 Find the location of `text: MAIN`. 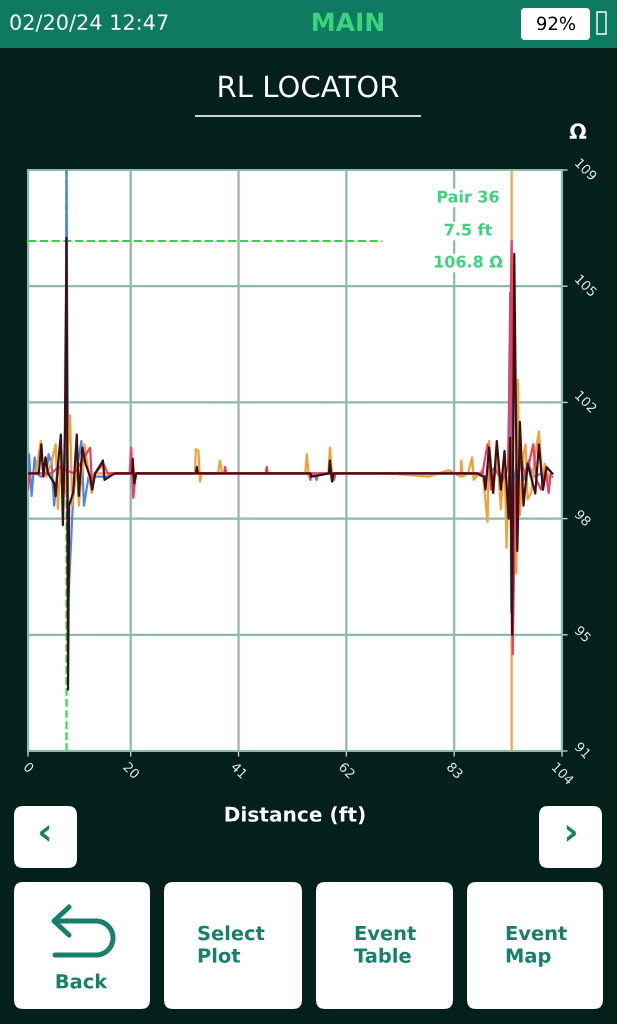

text: MAIN is located at coordinates (348, 21).